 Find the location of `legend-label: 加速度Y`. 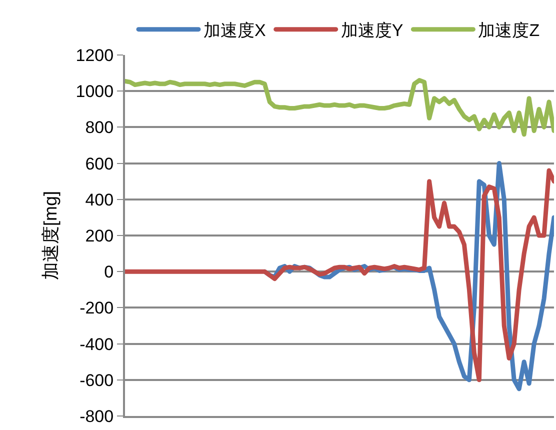

legend-label: 加速度Y is located at coordinates (372, 30).